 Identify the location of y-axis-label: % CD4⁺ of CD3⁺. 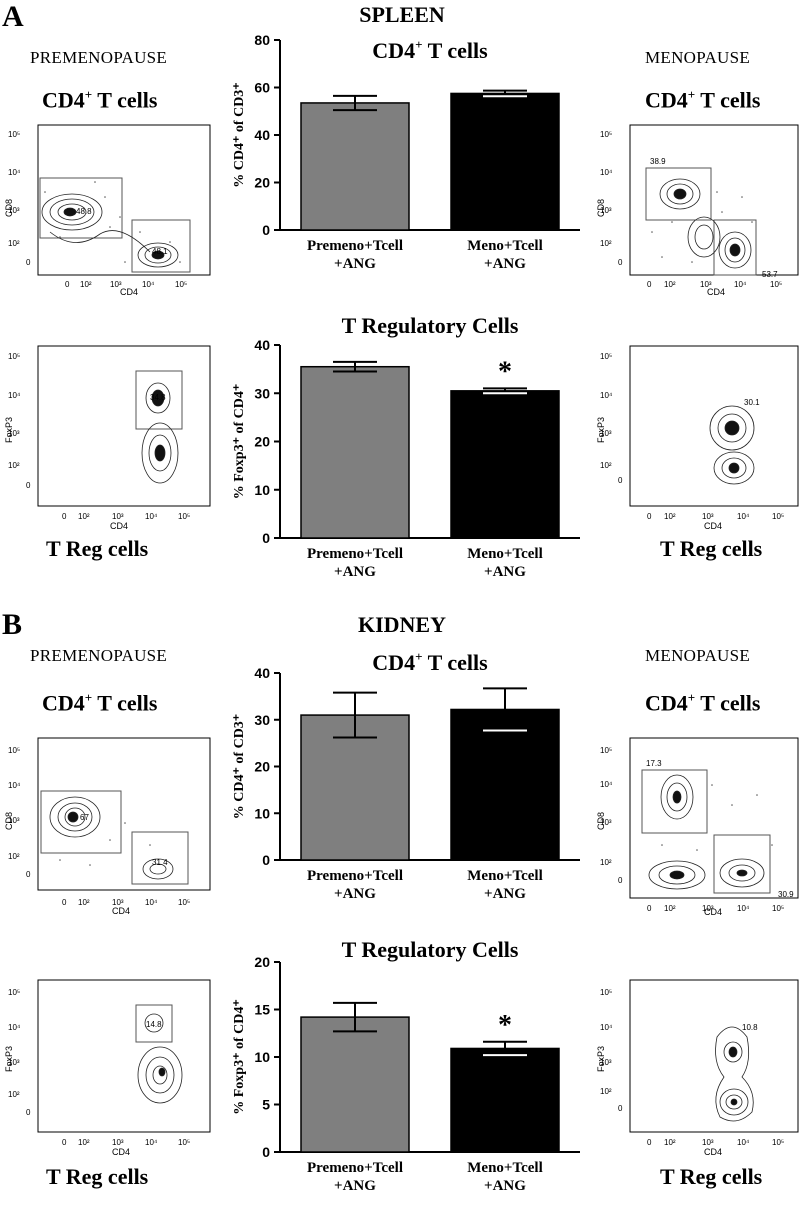
(239, 134).